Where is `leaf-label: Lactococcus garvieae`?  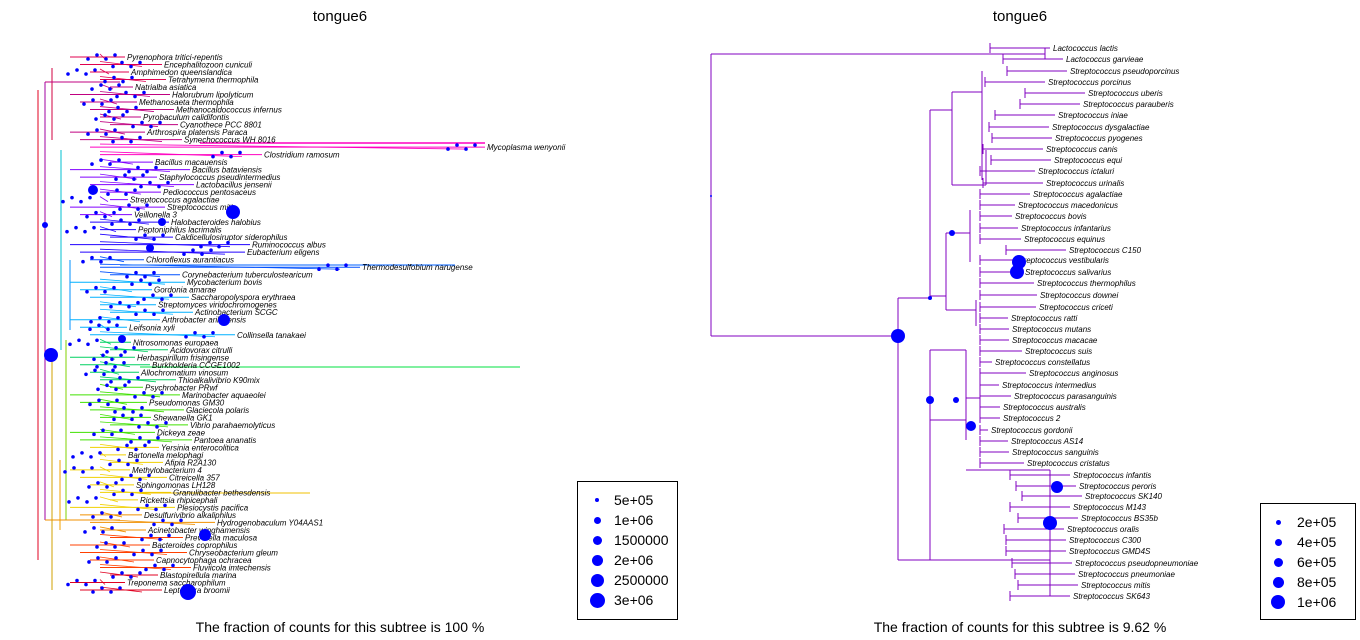
leaf-label: Lactococcus garvieae is located at coordinates (1105, 59).